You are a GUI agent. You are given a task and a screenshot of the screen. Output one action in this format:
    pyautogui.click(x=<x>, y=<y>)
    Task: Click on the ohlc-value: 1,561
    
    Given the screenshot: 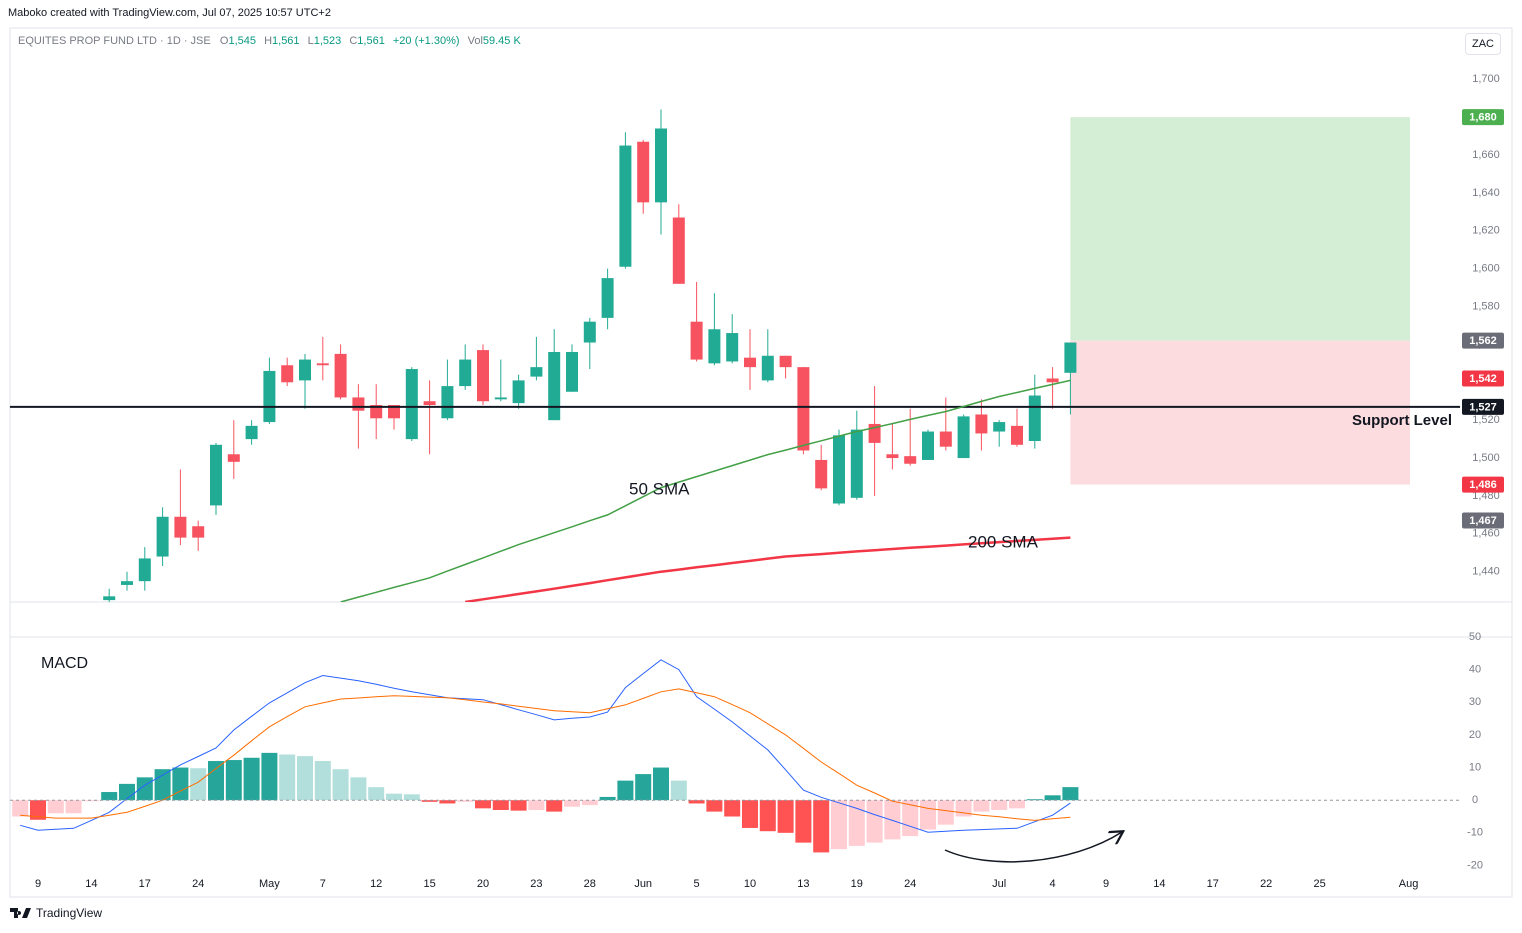 What is the action you would take?
    pyautogui.click(x=286, y=41)
    